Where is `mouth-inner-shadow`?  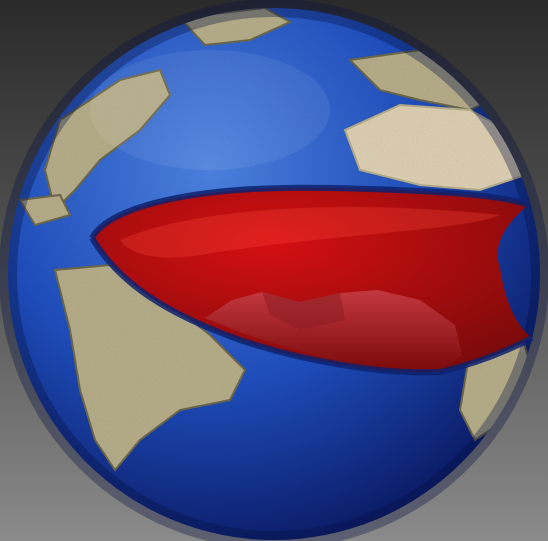
mouth-inner-shadow is located at coordinates (310, 232).